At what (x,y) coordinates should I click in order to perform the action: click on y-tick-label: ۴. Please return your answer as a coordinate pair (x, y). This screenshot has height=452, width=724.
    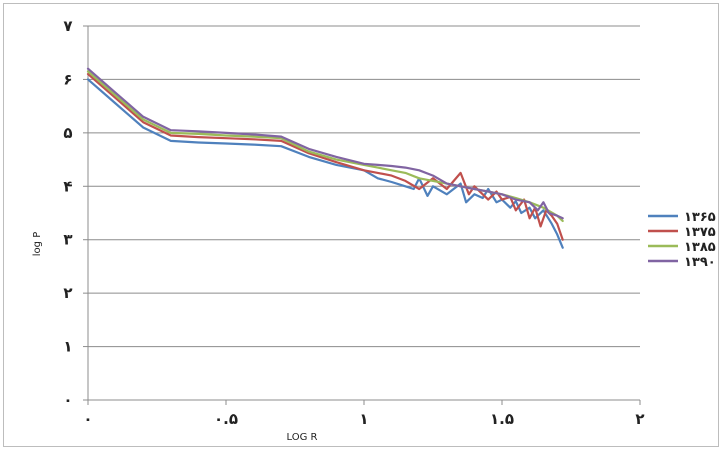
    Looking at the image, I should click on (67, 186).